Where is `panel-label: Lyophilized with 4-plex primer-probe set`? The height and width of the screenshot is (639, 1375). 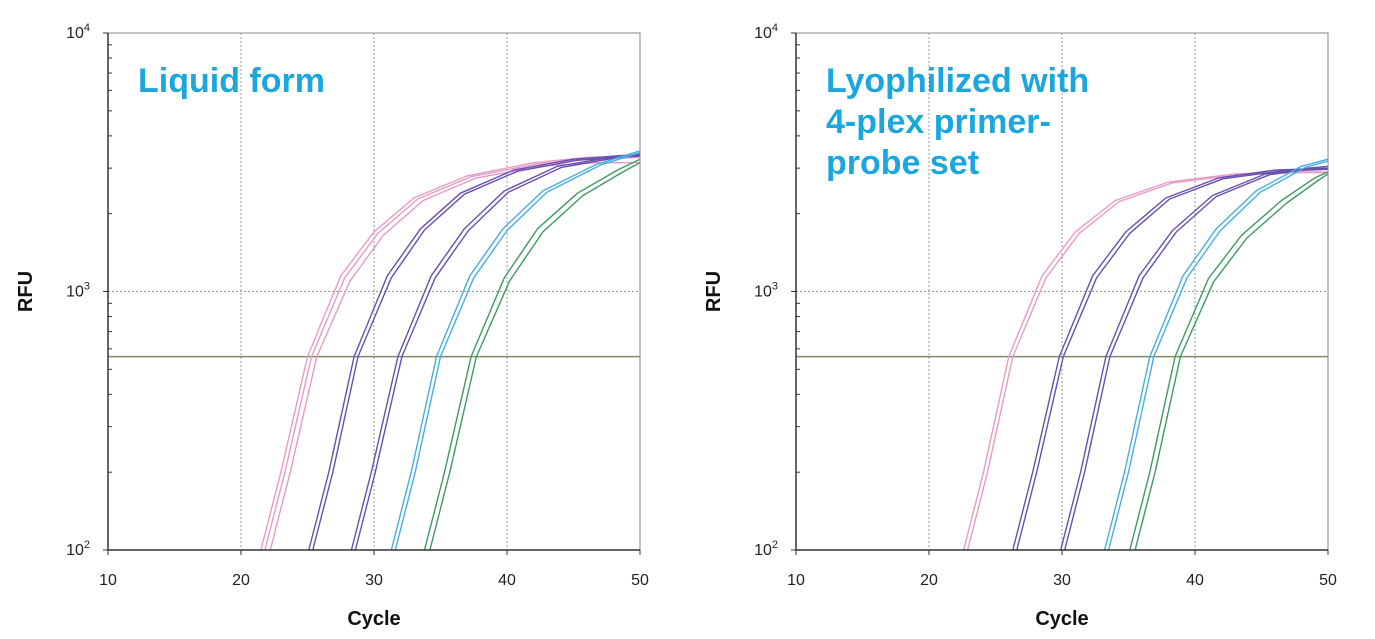 panel-label: Lyophilized with 4-plex primer-probe set is located at coordinates (957, 122).